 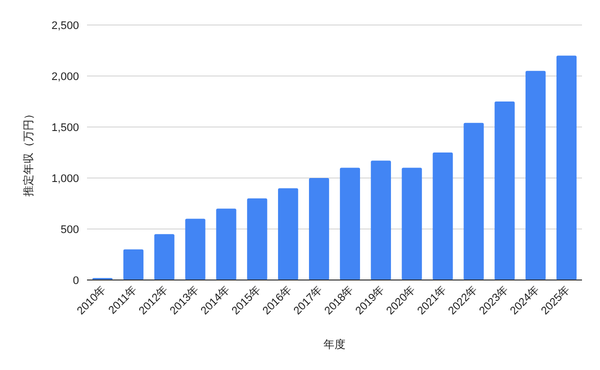 What do you see at coordinates (65, 26) in the screenshot?
I see `y-tick-label: 2,500` at bounding box center [65, 26].